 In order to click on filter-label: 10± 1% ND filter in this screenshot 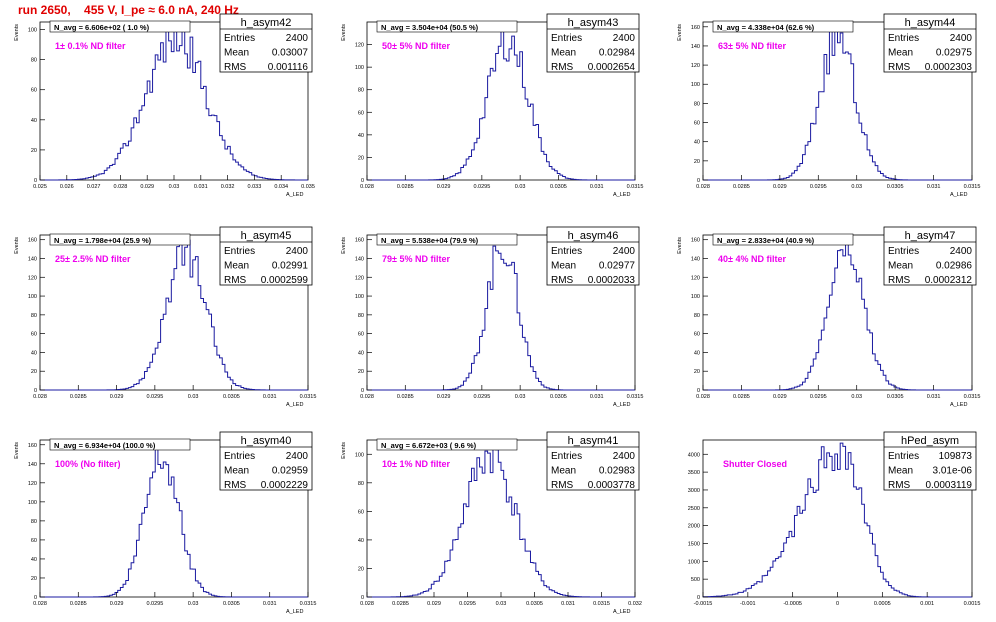, I will do `click(416, 464)`.